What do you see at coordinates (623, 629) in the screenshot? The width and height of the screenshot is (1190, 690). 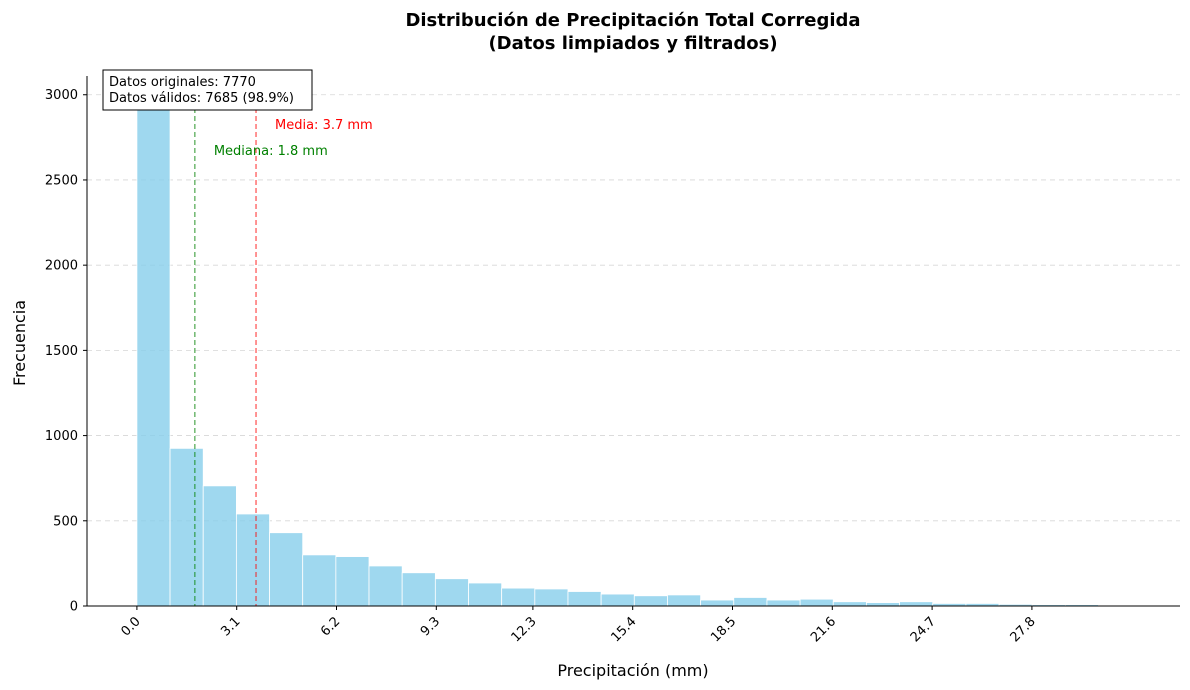 I see `x-tick-label-5: 15.4` at bounding box center [623, 629].